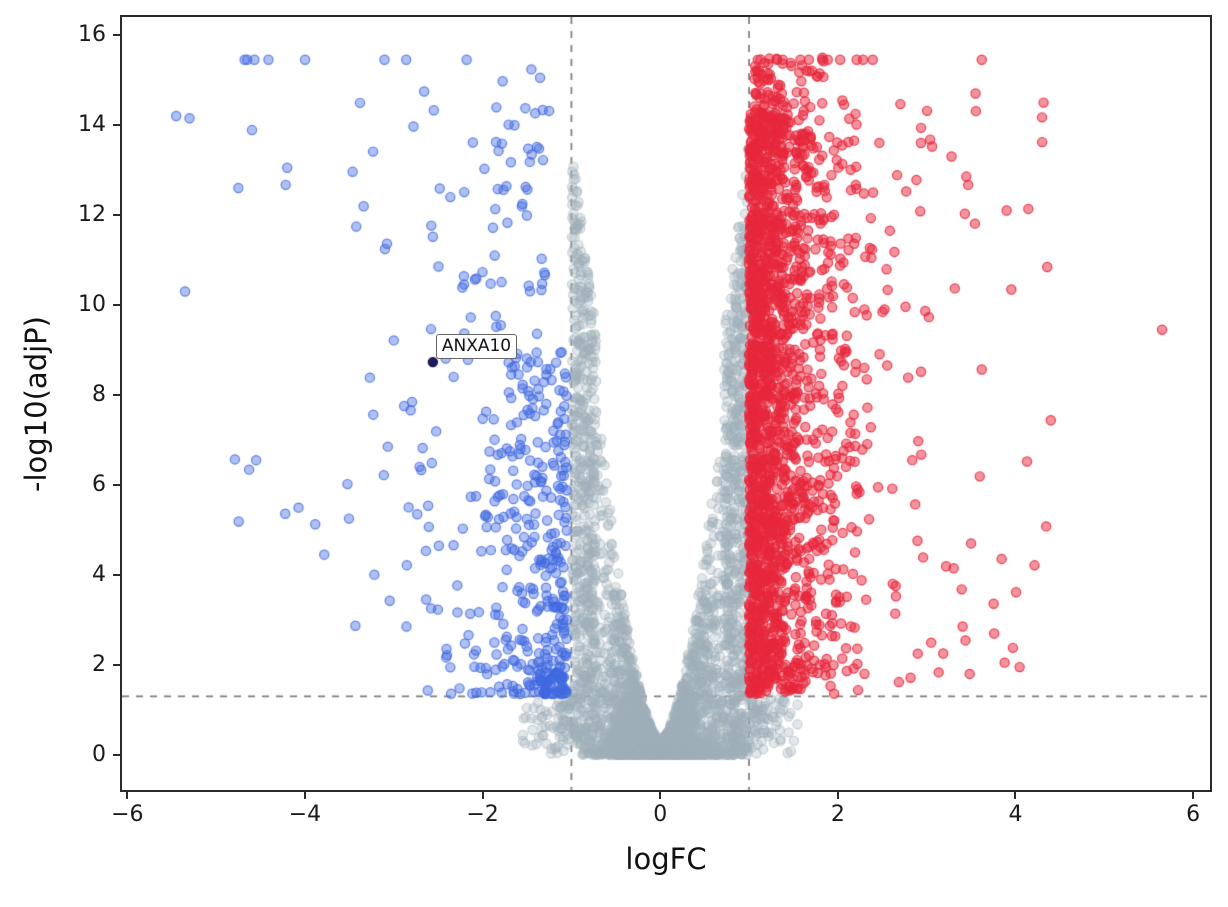 This screenshot has width=1228, height=907. What do you see at coordinates (99, 394) in the screenshot?
I see `y-tick-label: 8` at bounding box center [99, 394].